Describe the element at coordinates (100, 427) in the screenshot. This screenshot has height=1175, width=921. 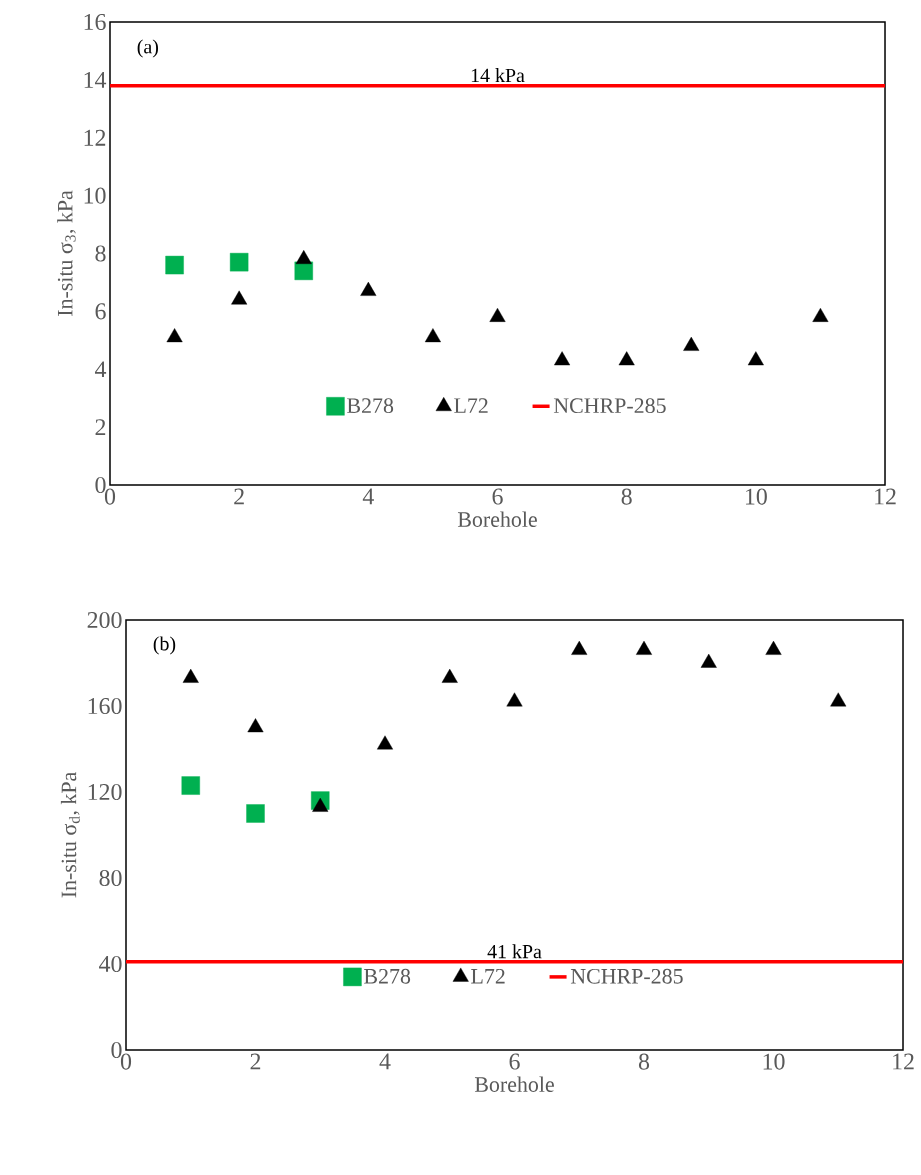
I see `y-tick-label: 2` at that location.